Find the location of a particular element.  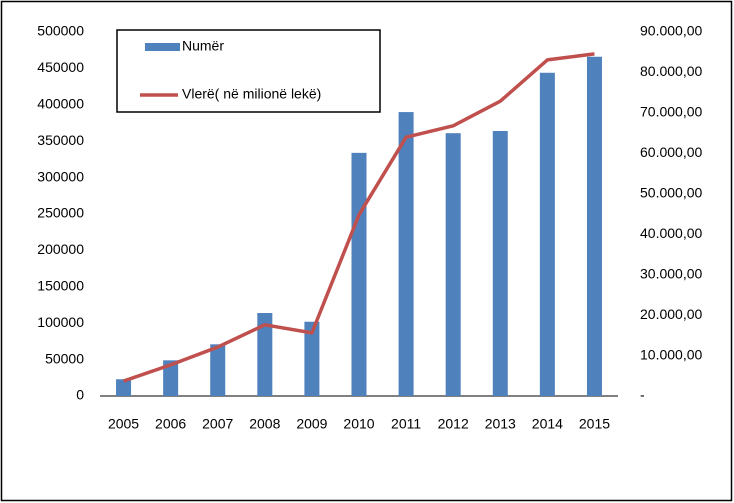

x-tick-label: 2012 is located at coordinates (453, 424).